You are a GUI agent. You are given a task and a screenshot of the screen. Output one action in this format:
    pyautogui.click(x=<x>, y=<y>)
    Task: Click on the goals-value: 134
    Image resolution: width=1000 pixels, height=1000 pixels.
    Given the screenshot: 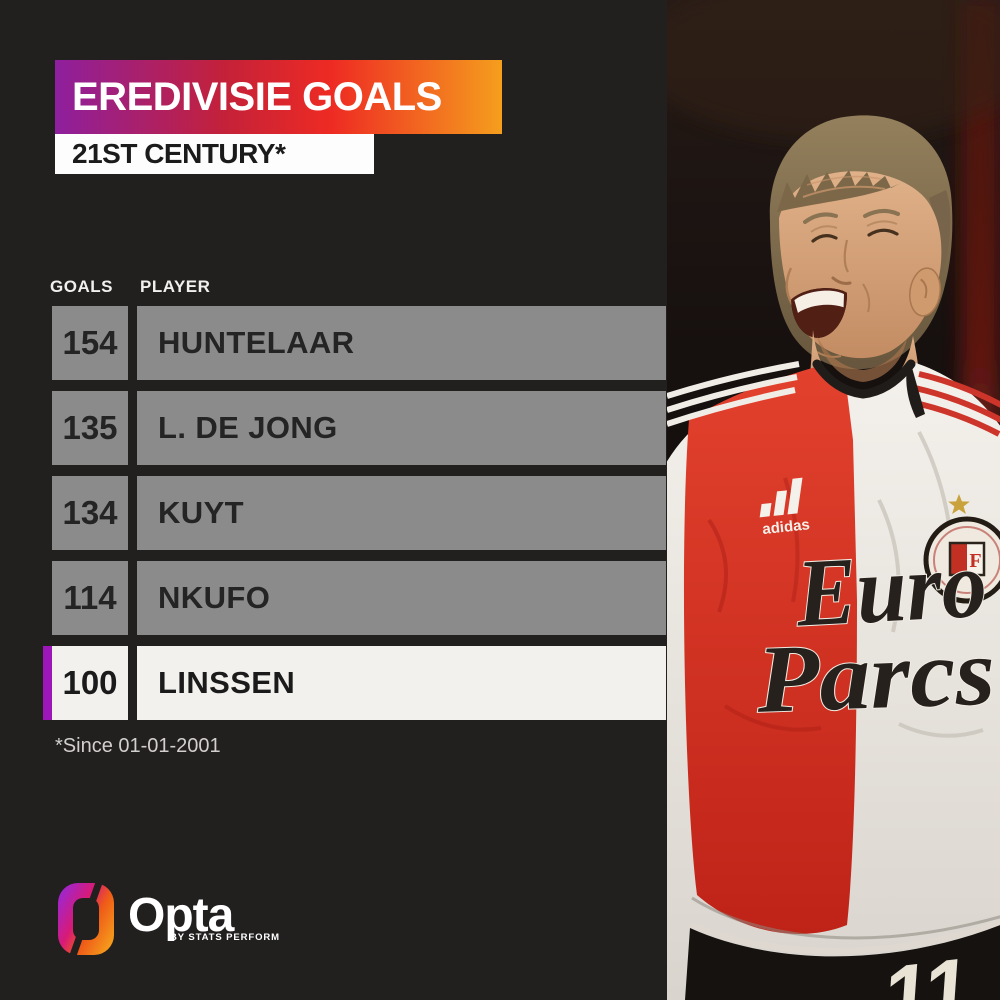 What is the action you would take?
    pyautogui.click(x=90, y=513)
    